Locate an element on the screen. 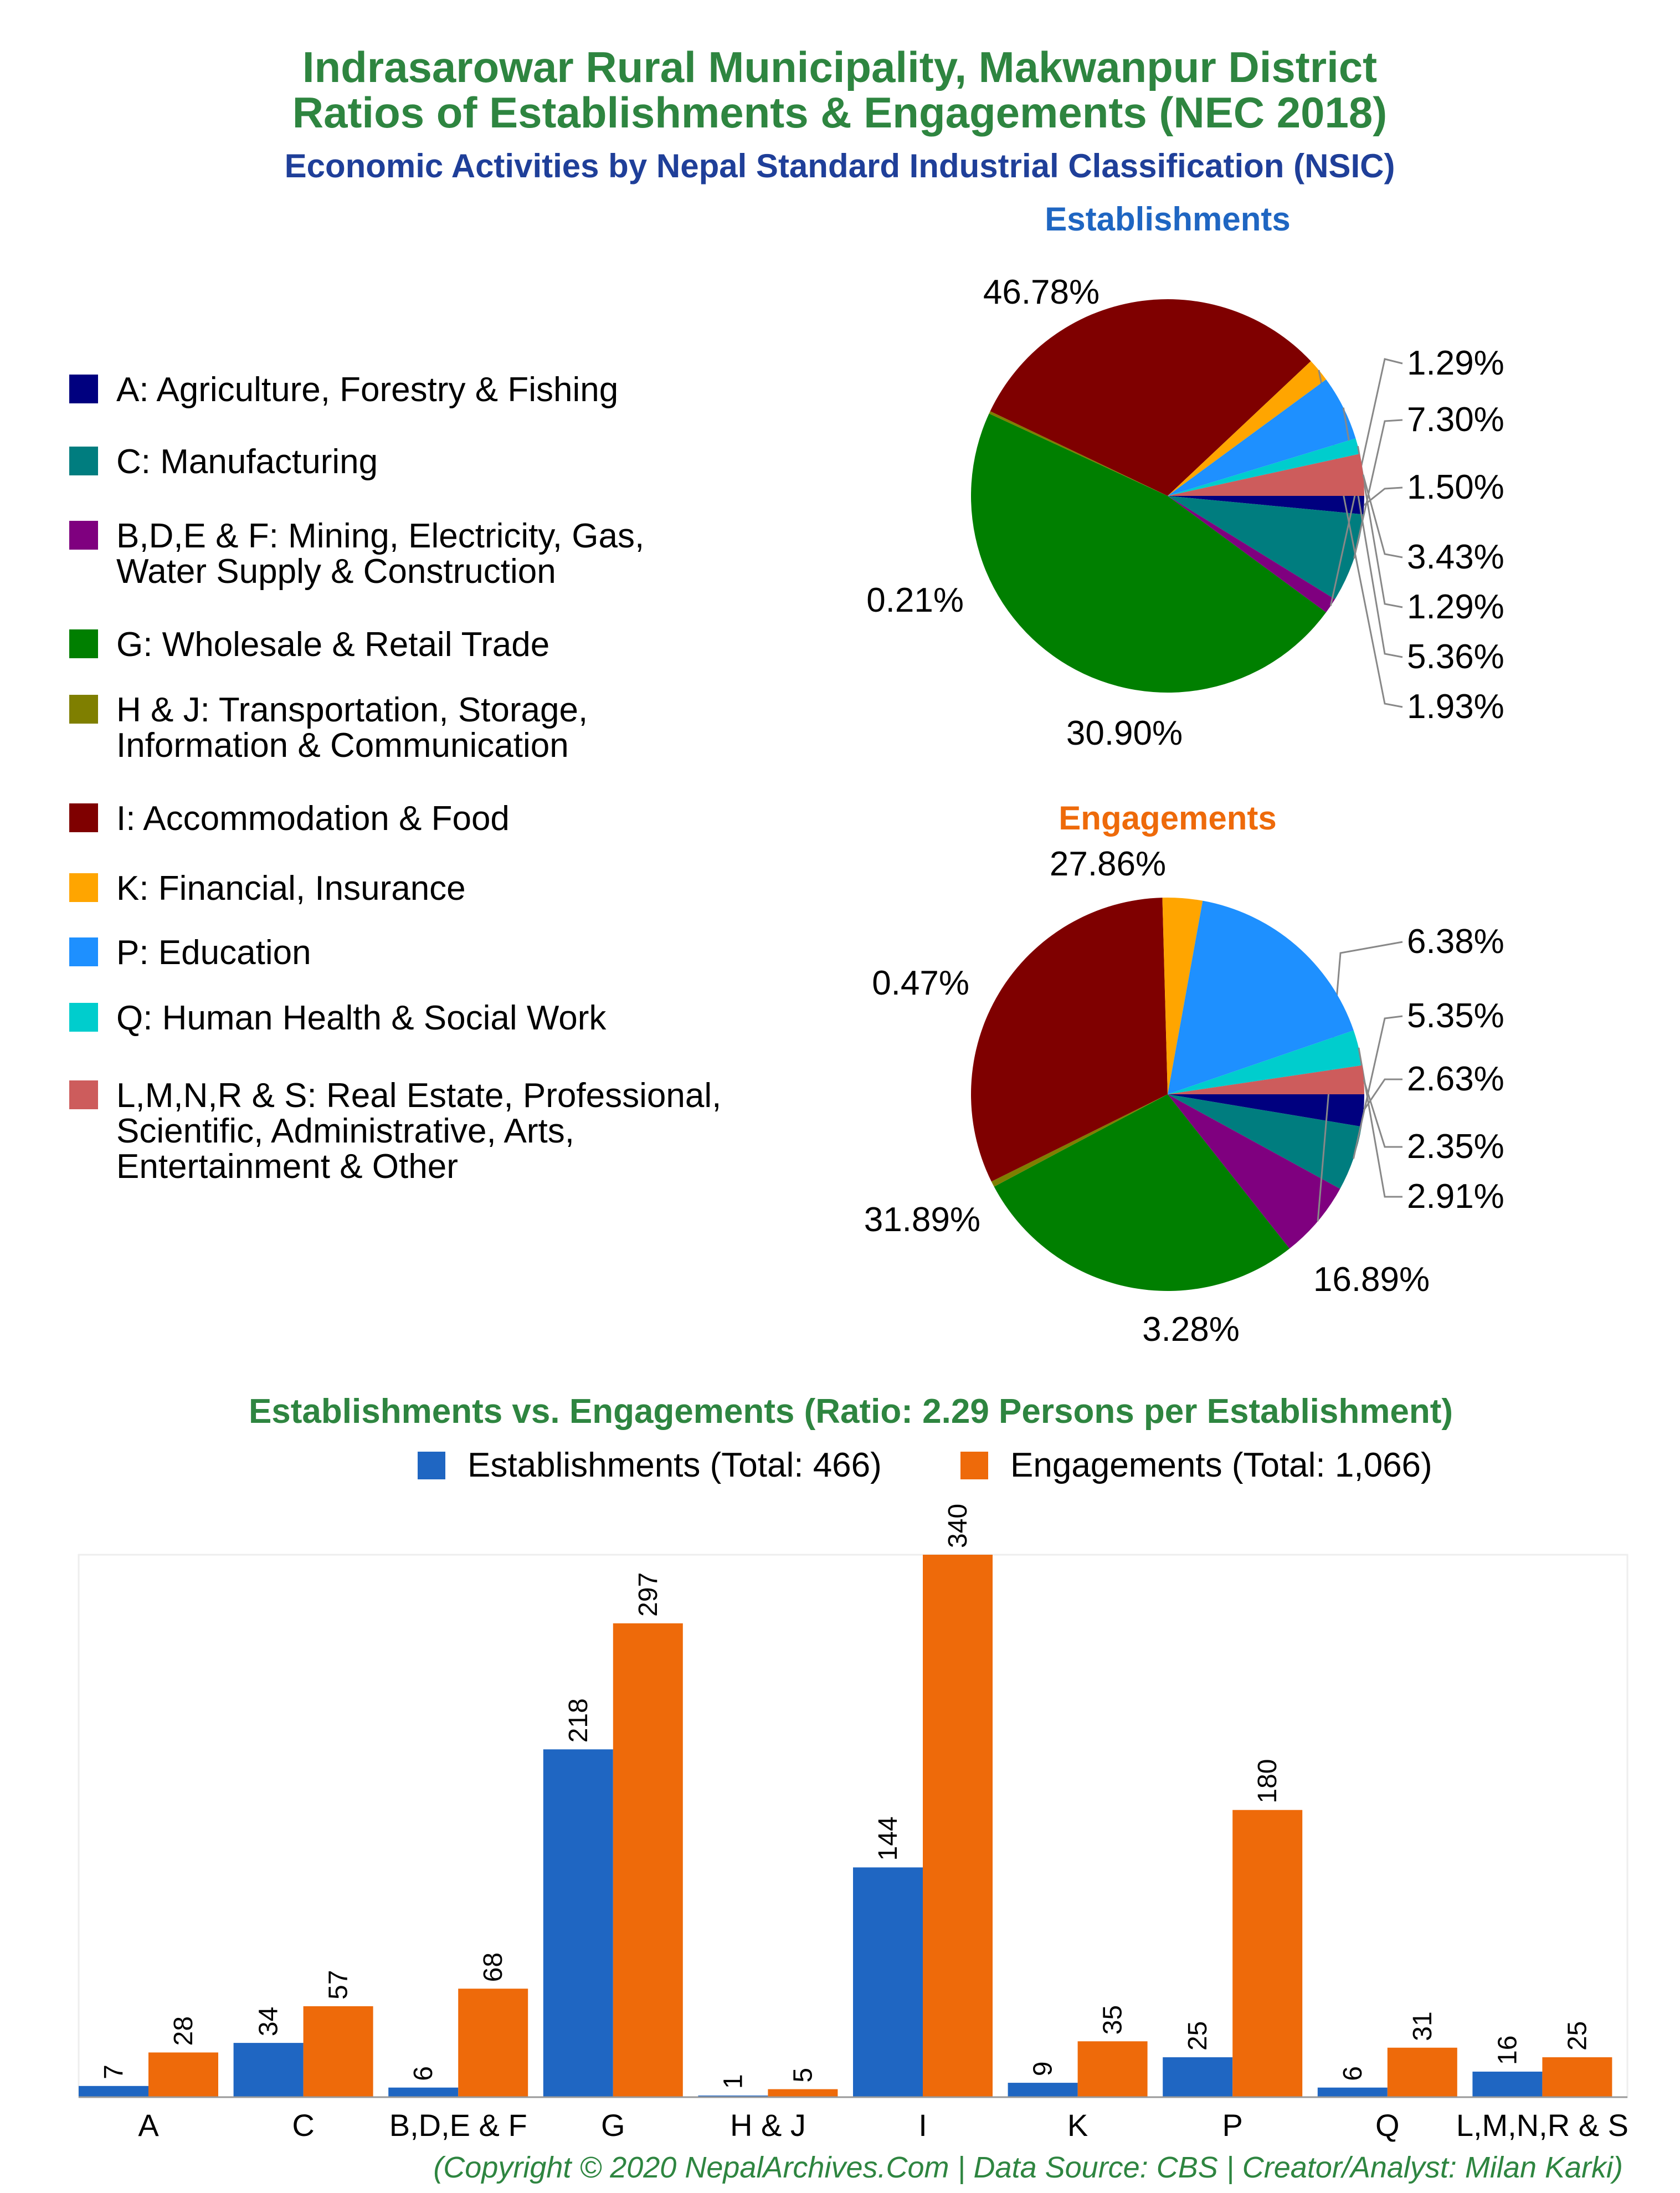  x-tick-label: C is located at coordinates (303, 2125).